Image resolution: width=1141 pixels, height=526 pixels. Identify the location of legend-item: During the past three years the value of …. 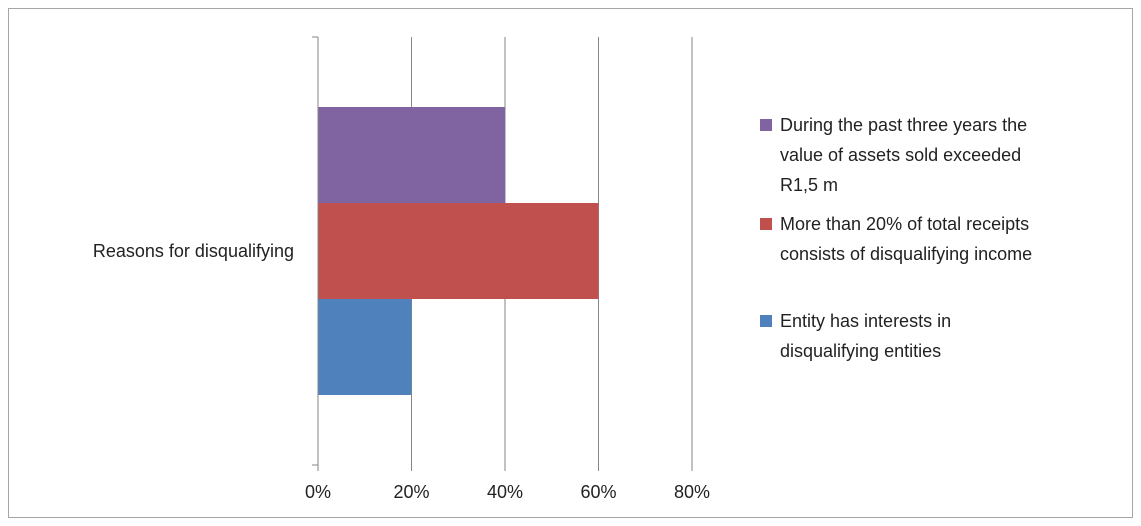
(893, 155).